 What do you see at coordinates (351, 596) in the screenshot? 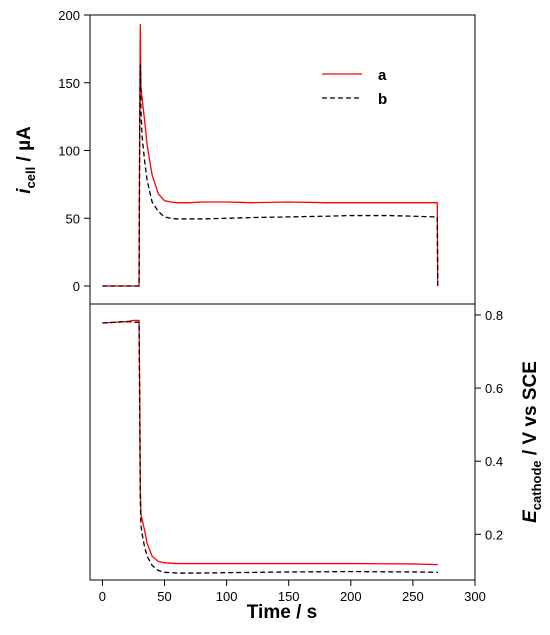
I see `x-tick-label: 200` at bounding box center [351, 596].